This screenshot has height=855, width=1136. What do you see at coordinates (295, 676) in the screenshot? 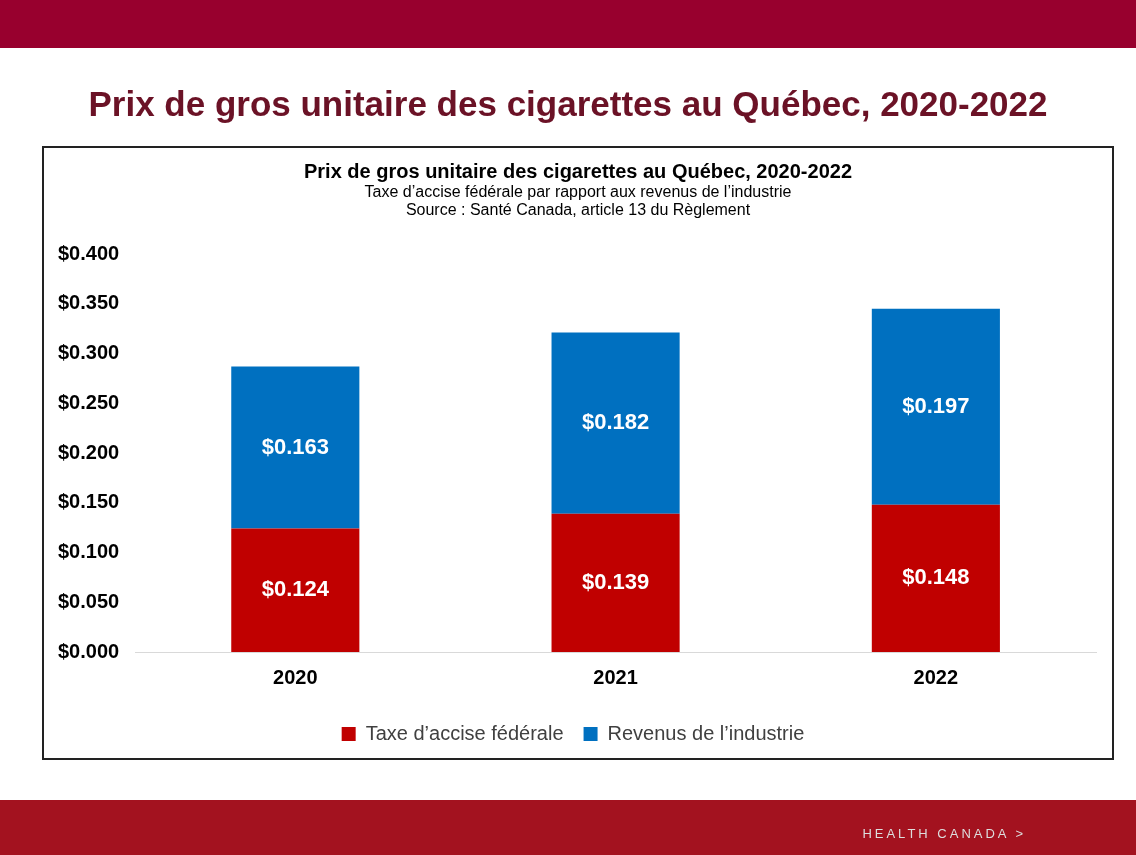
I see `x-tick-label: 2020` at bounding box center [295, 676].